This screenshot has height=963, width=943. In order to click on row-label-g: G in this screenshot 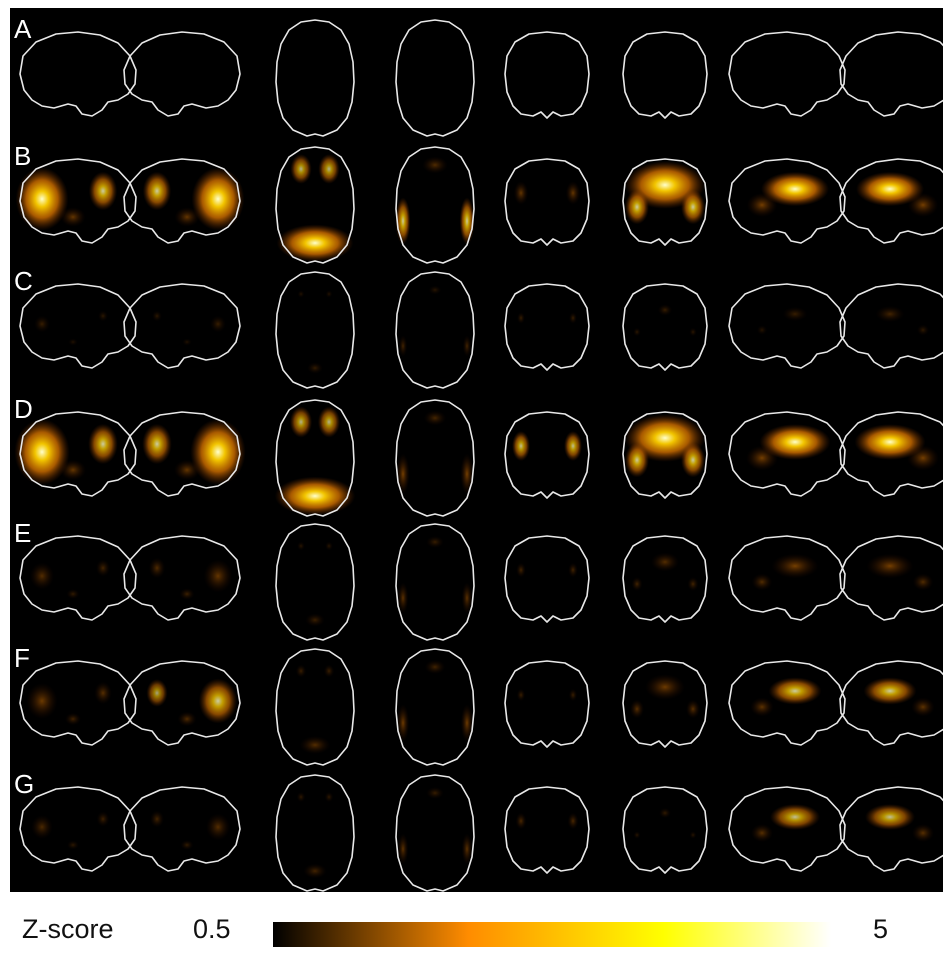, I will do `click(24, 784)`.